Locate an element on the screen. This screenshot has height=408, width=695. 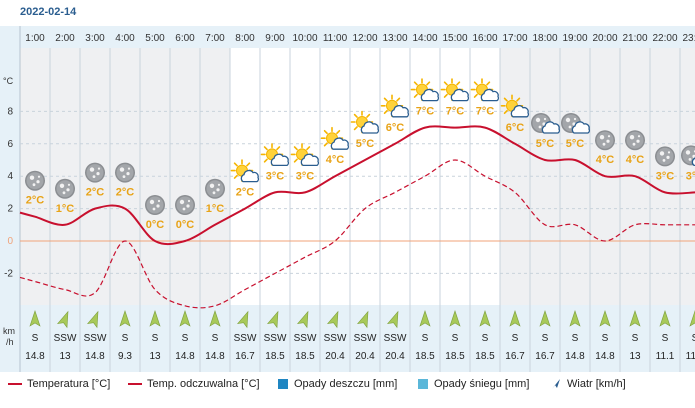
y-tick-label: -2 is located at coordinates (8, 273).